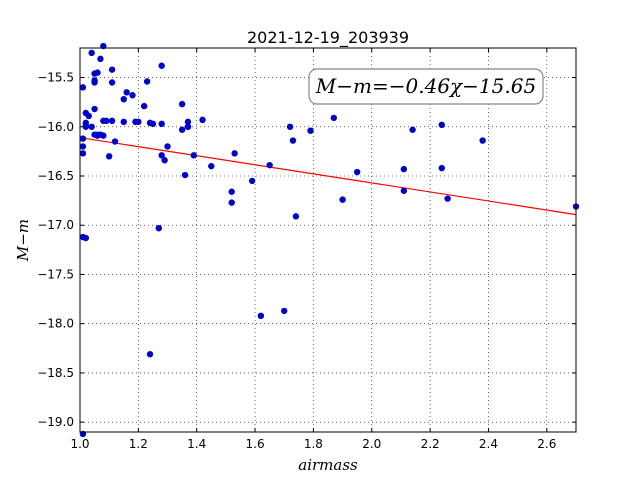  I want to click on y-tick-label: −18.0, so click(55, 324).